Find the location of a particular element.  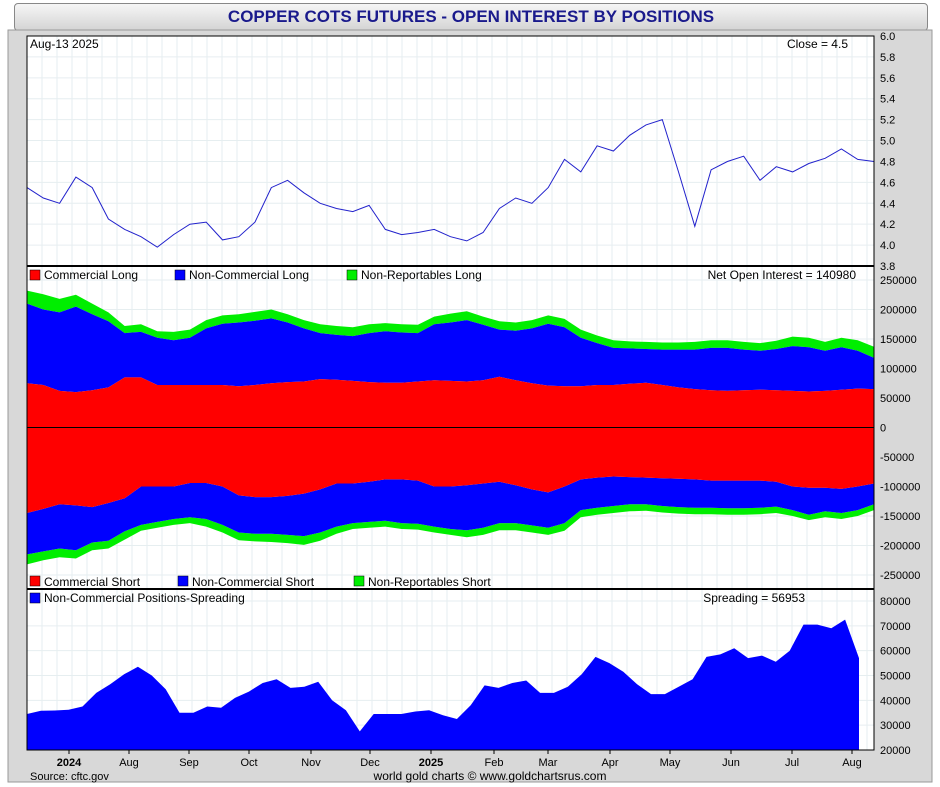

oi-tick-label: -50000 is located at coordinates (897, 458).